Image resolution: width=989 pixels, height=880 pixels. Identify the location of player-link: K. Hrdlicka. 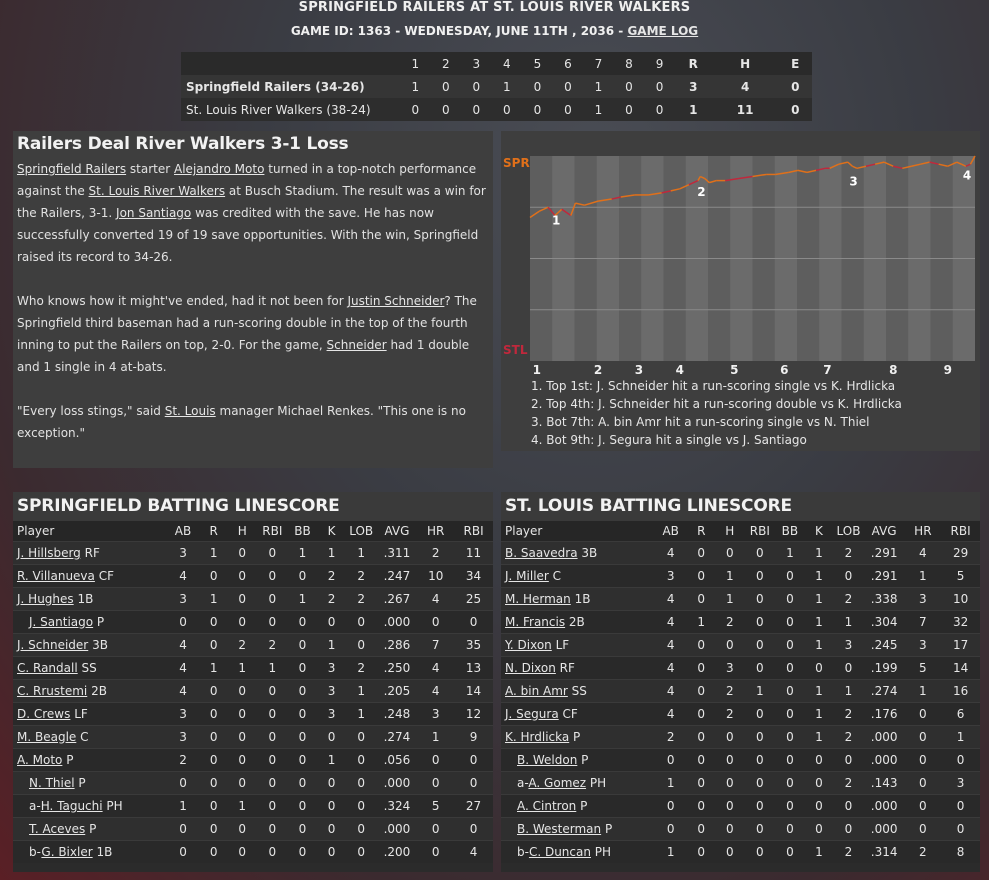
(537, 736).